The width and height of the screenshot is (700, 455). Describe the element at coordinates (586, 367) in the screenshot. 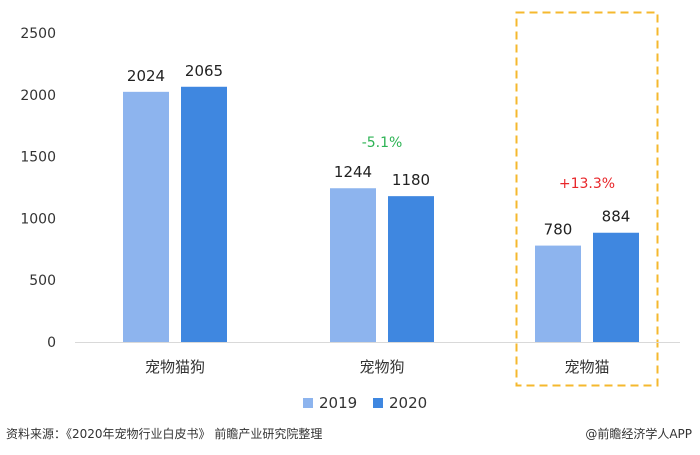

I see `x-tick-label: 宠物猫` at that location.